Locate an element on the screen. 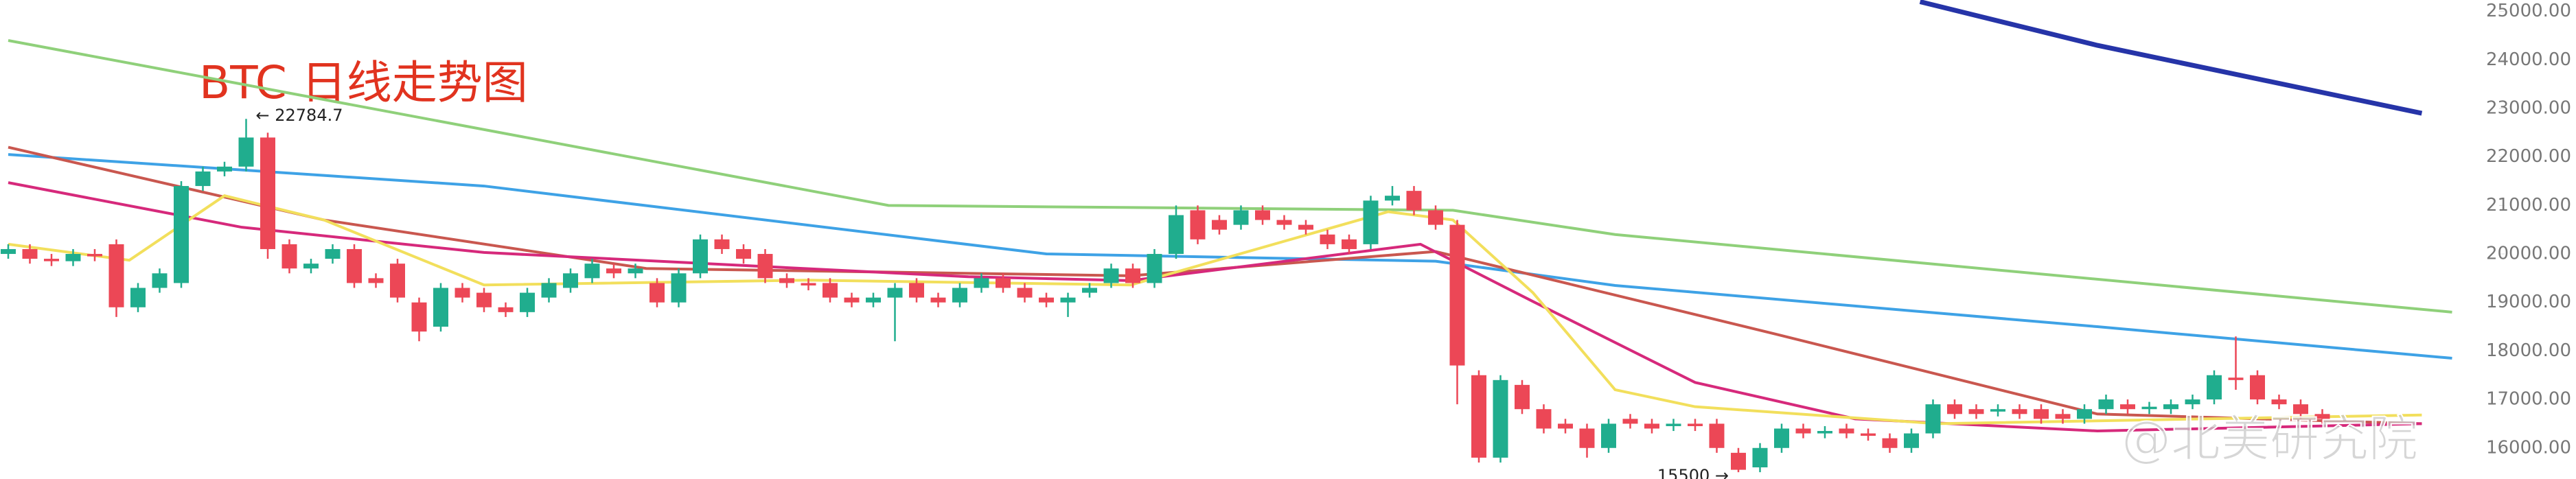 This screenshot has height=479, width=2576. y-tick-label: 17000.00 is located at coordinates (2528, 399).